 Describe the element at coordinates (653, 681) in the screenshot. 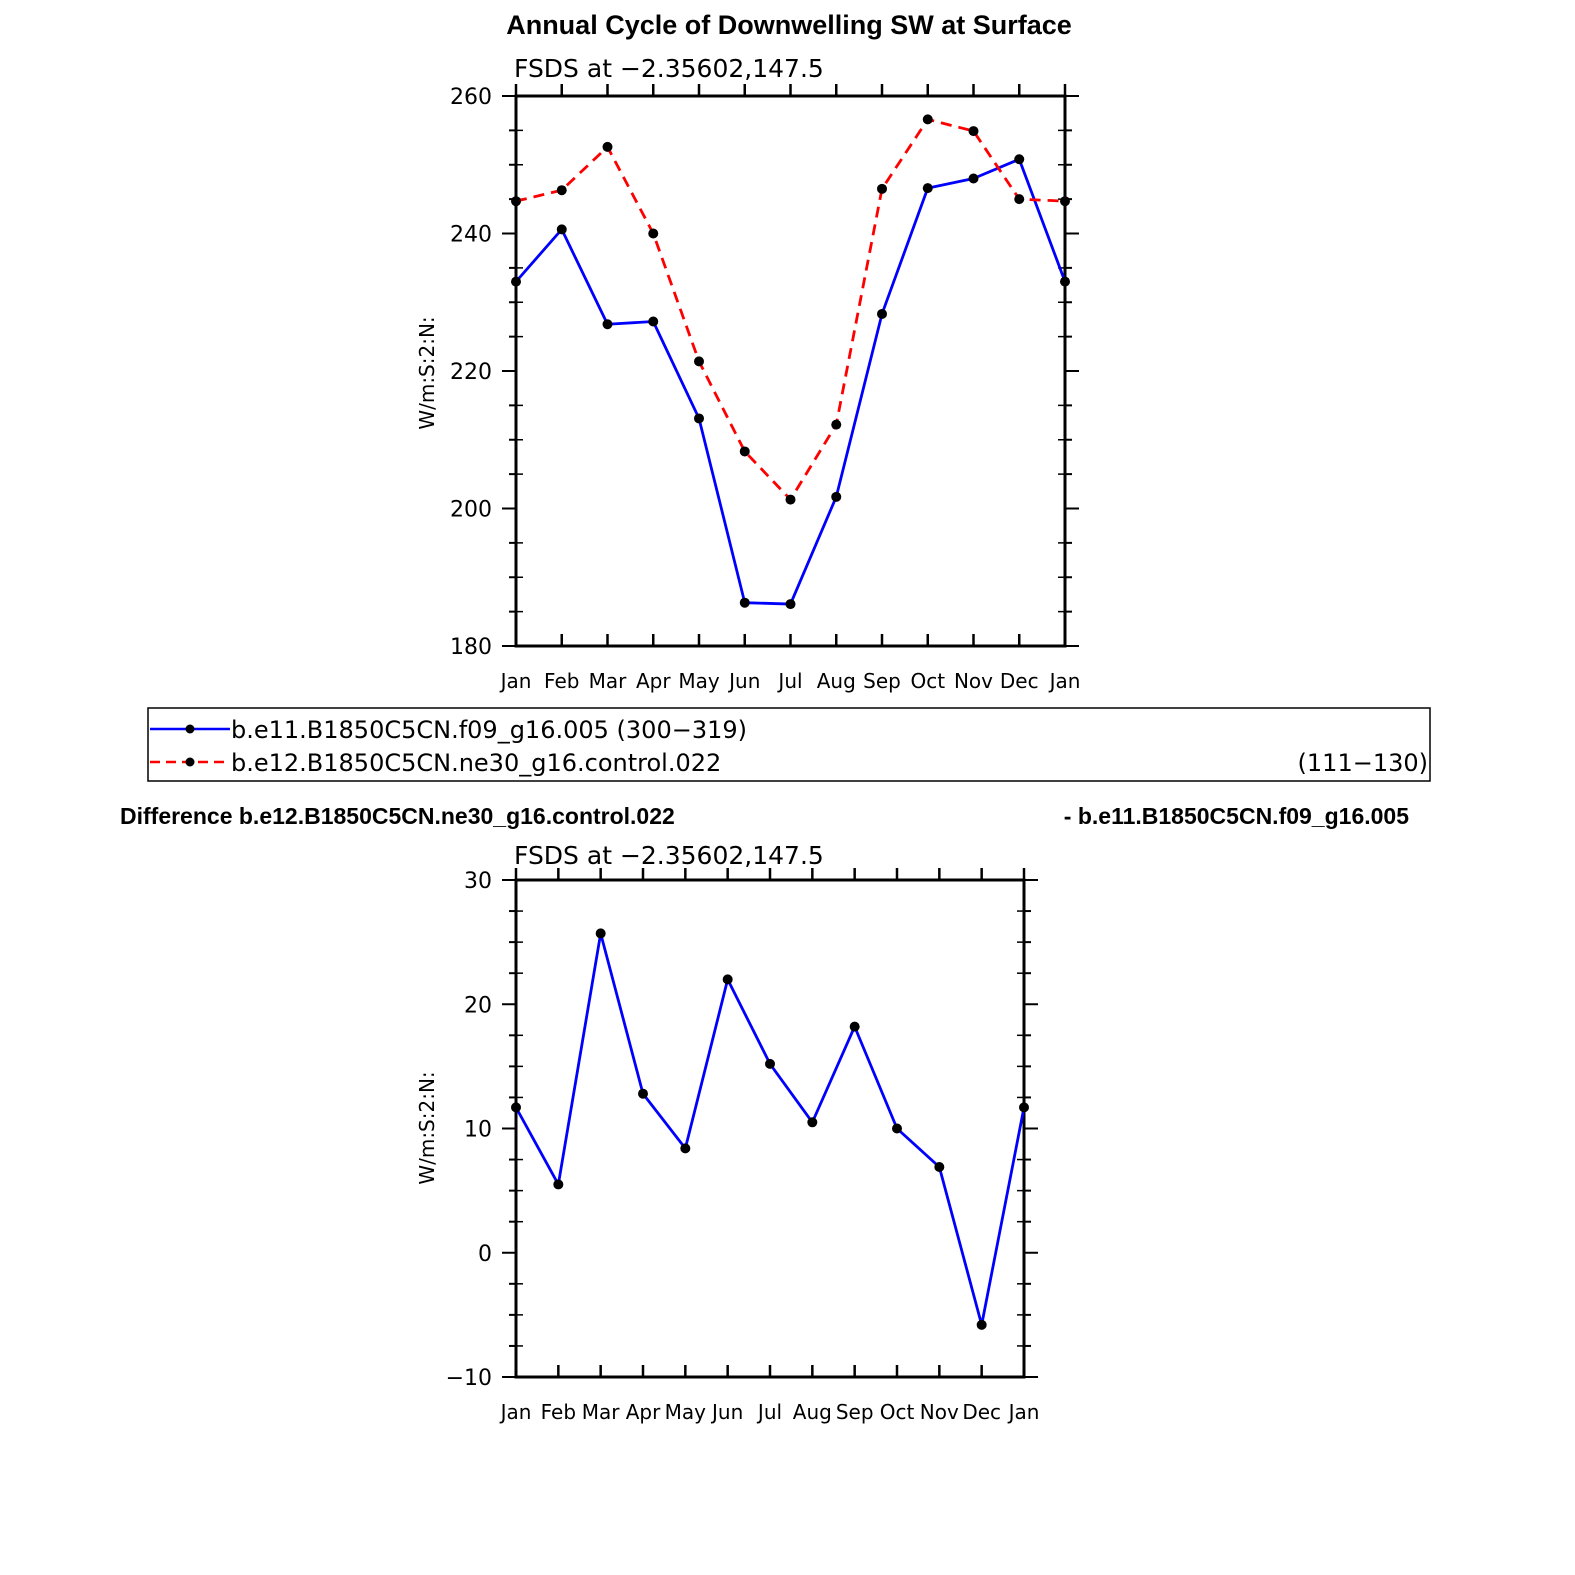

I see `chart1-xtick-label: Apr` at that location.